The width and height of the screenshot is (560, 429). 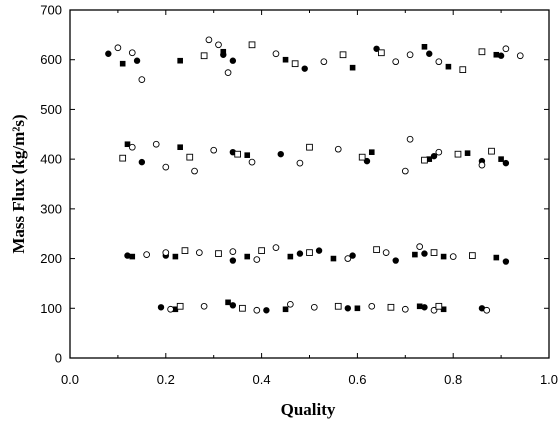 I want to click on y-tick-label: 400, so click(x=51, y=159).